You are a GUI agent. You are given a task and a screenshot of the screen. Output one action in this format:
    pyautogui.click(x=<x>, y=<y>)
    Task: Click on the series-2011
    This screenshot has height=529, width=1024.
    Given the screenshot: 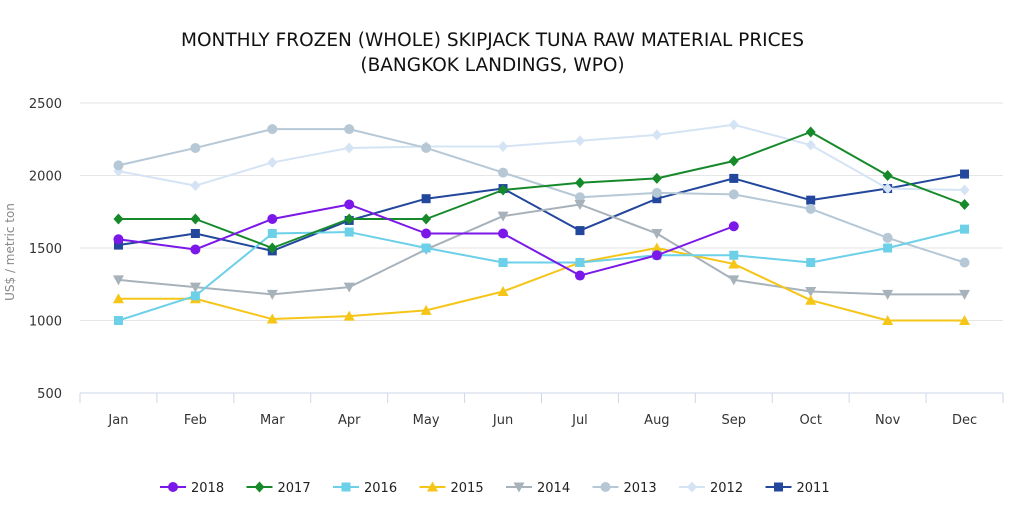 What is the action you would take?
    pyautogui.click(x=541, y=212)
    